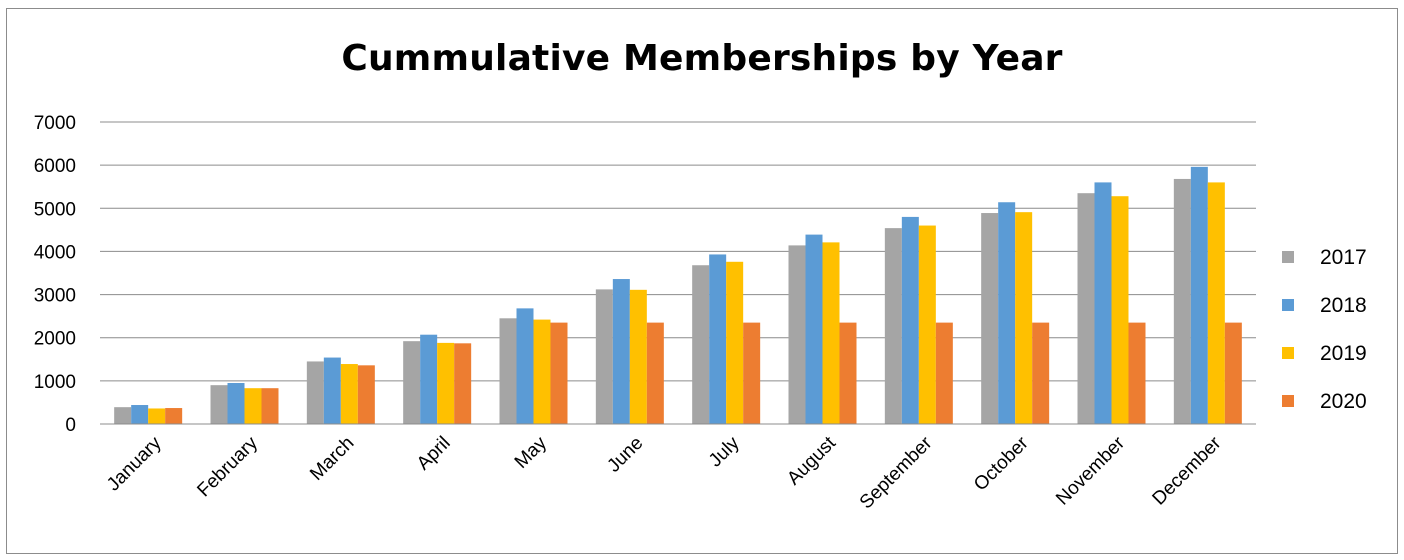  Describe the element at coordinates (1233, 373) in the screenshot. I see `bar-2020-december` at that location.